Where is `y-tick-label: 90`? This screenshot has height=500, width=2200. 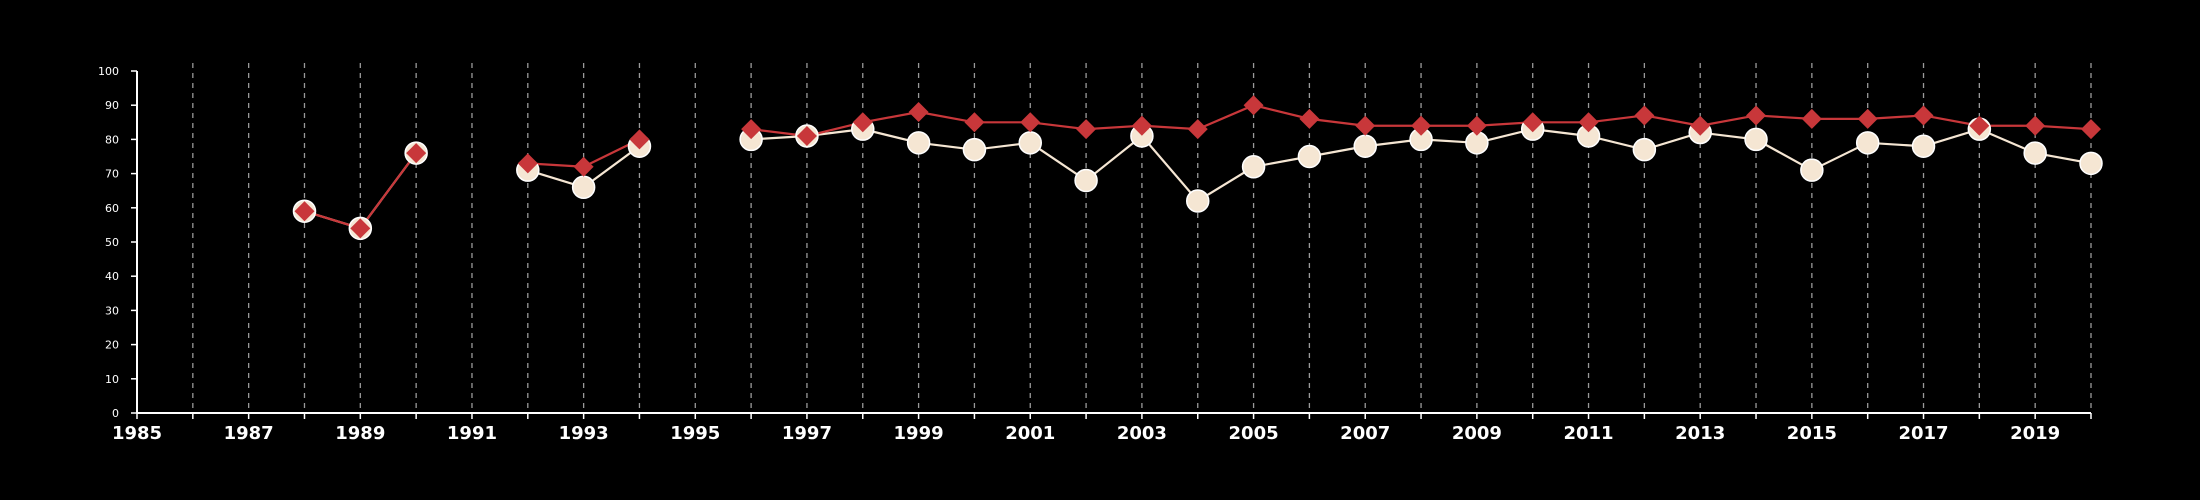 y-tick-label: 90 is located at coordinates (112, 105).